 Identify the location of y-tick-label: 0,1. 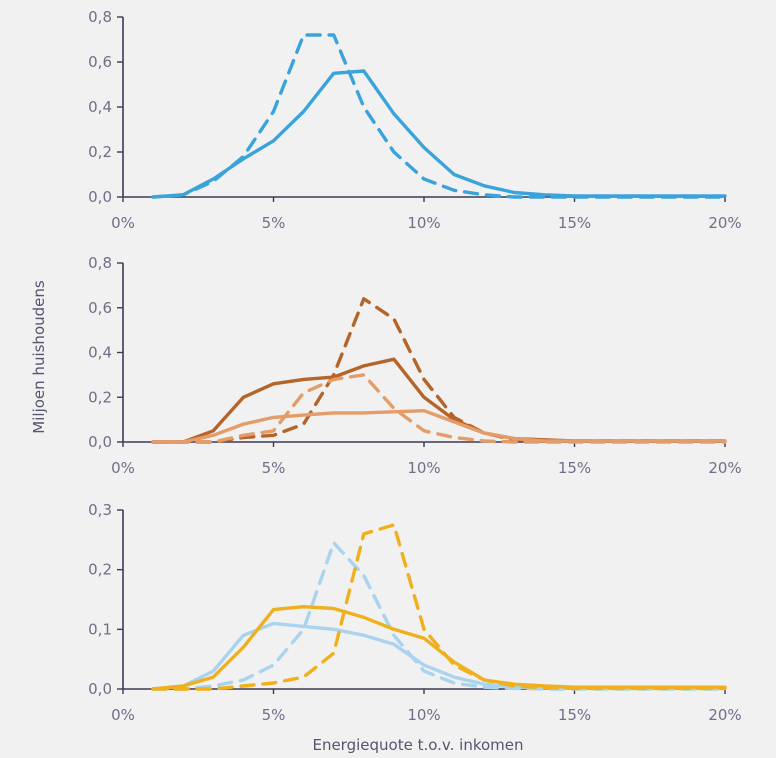
(100, 629).